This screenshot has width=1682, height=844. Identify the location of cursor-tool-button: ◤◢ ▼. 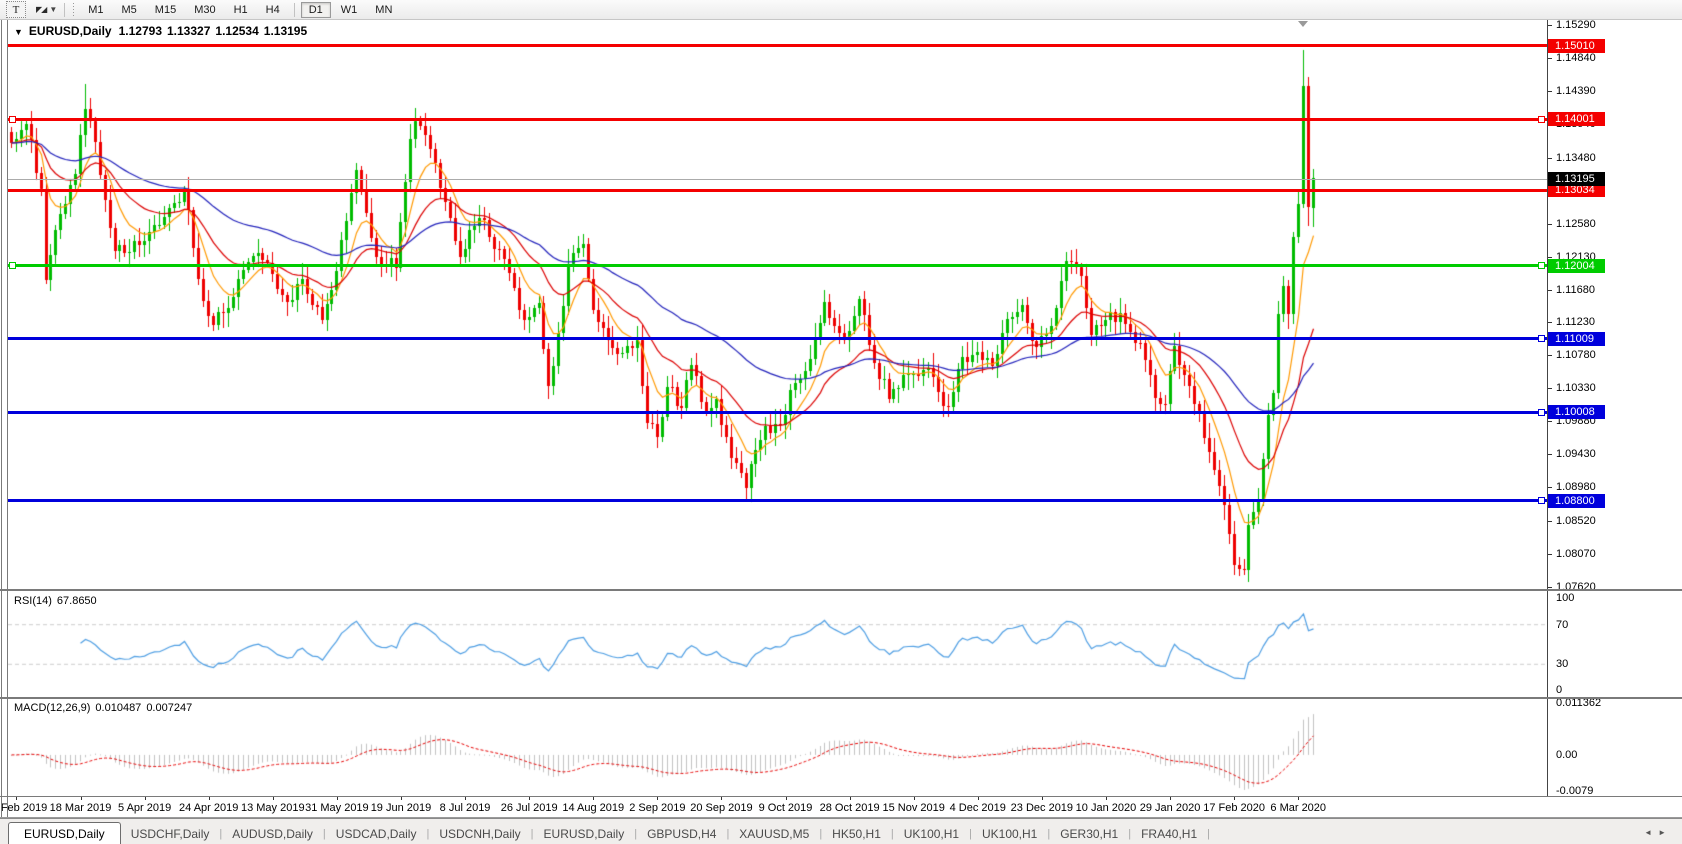
(46, 10).